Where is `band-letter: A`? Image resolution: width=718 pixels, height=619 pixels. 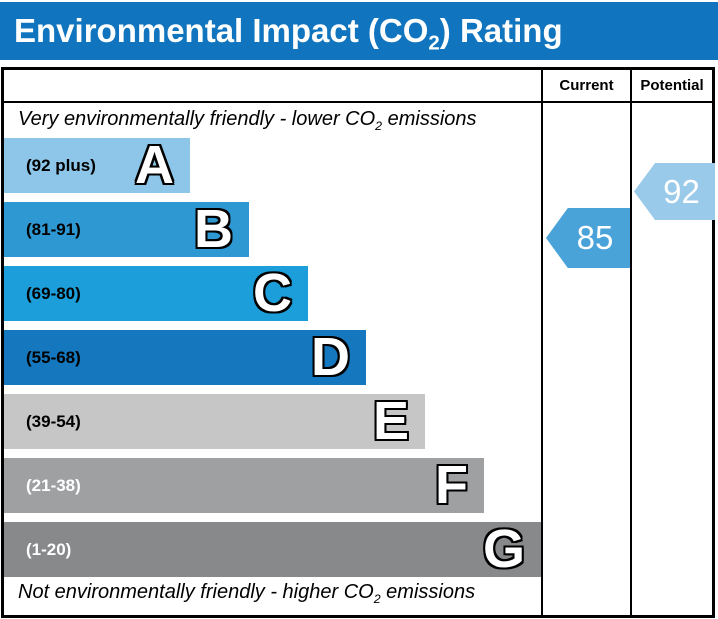 band-letter: A is located at coordinates (154, 165).